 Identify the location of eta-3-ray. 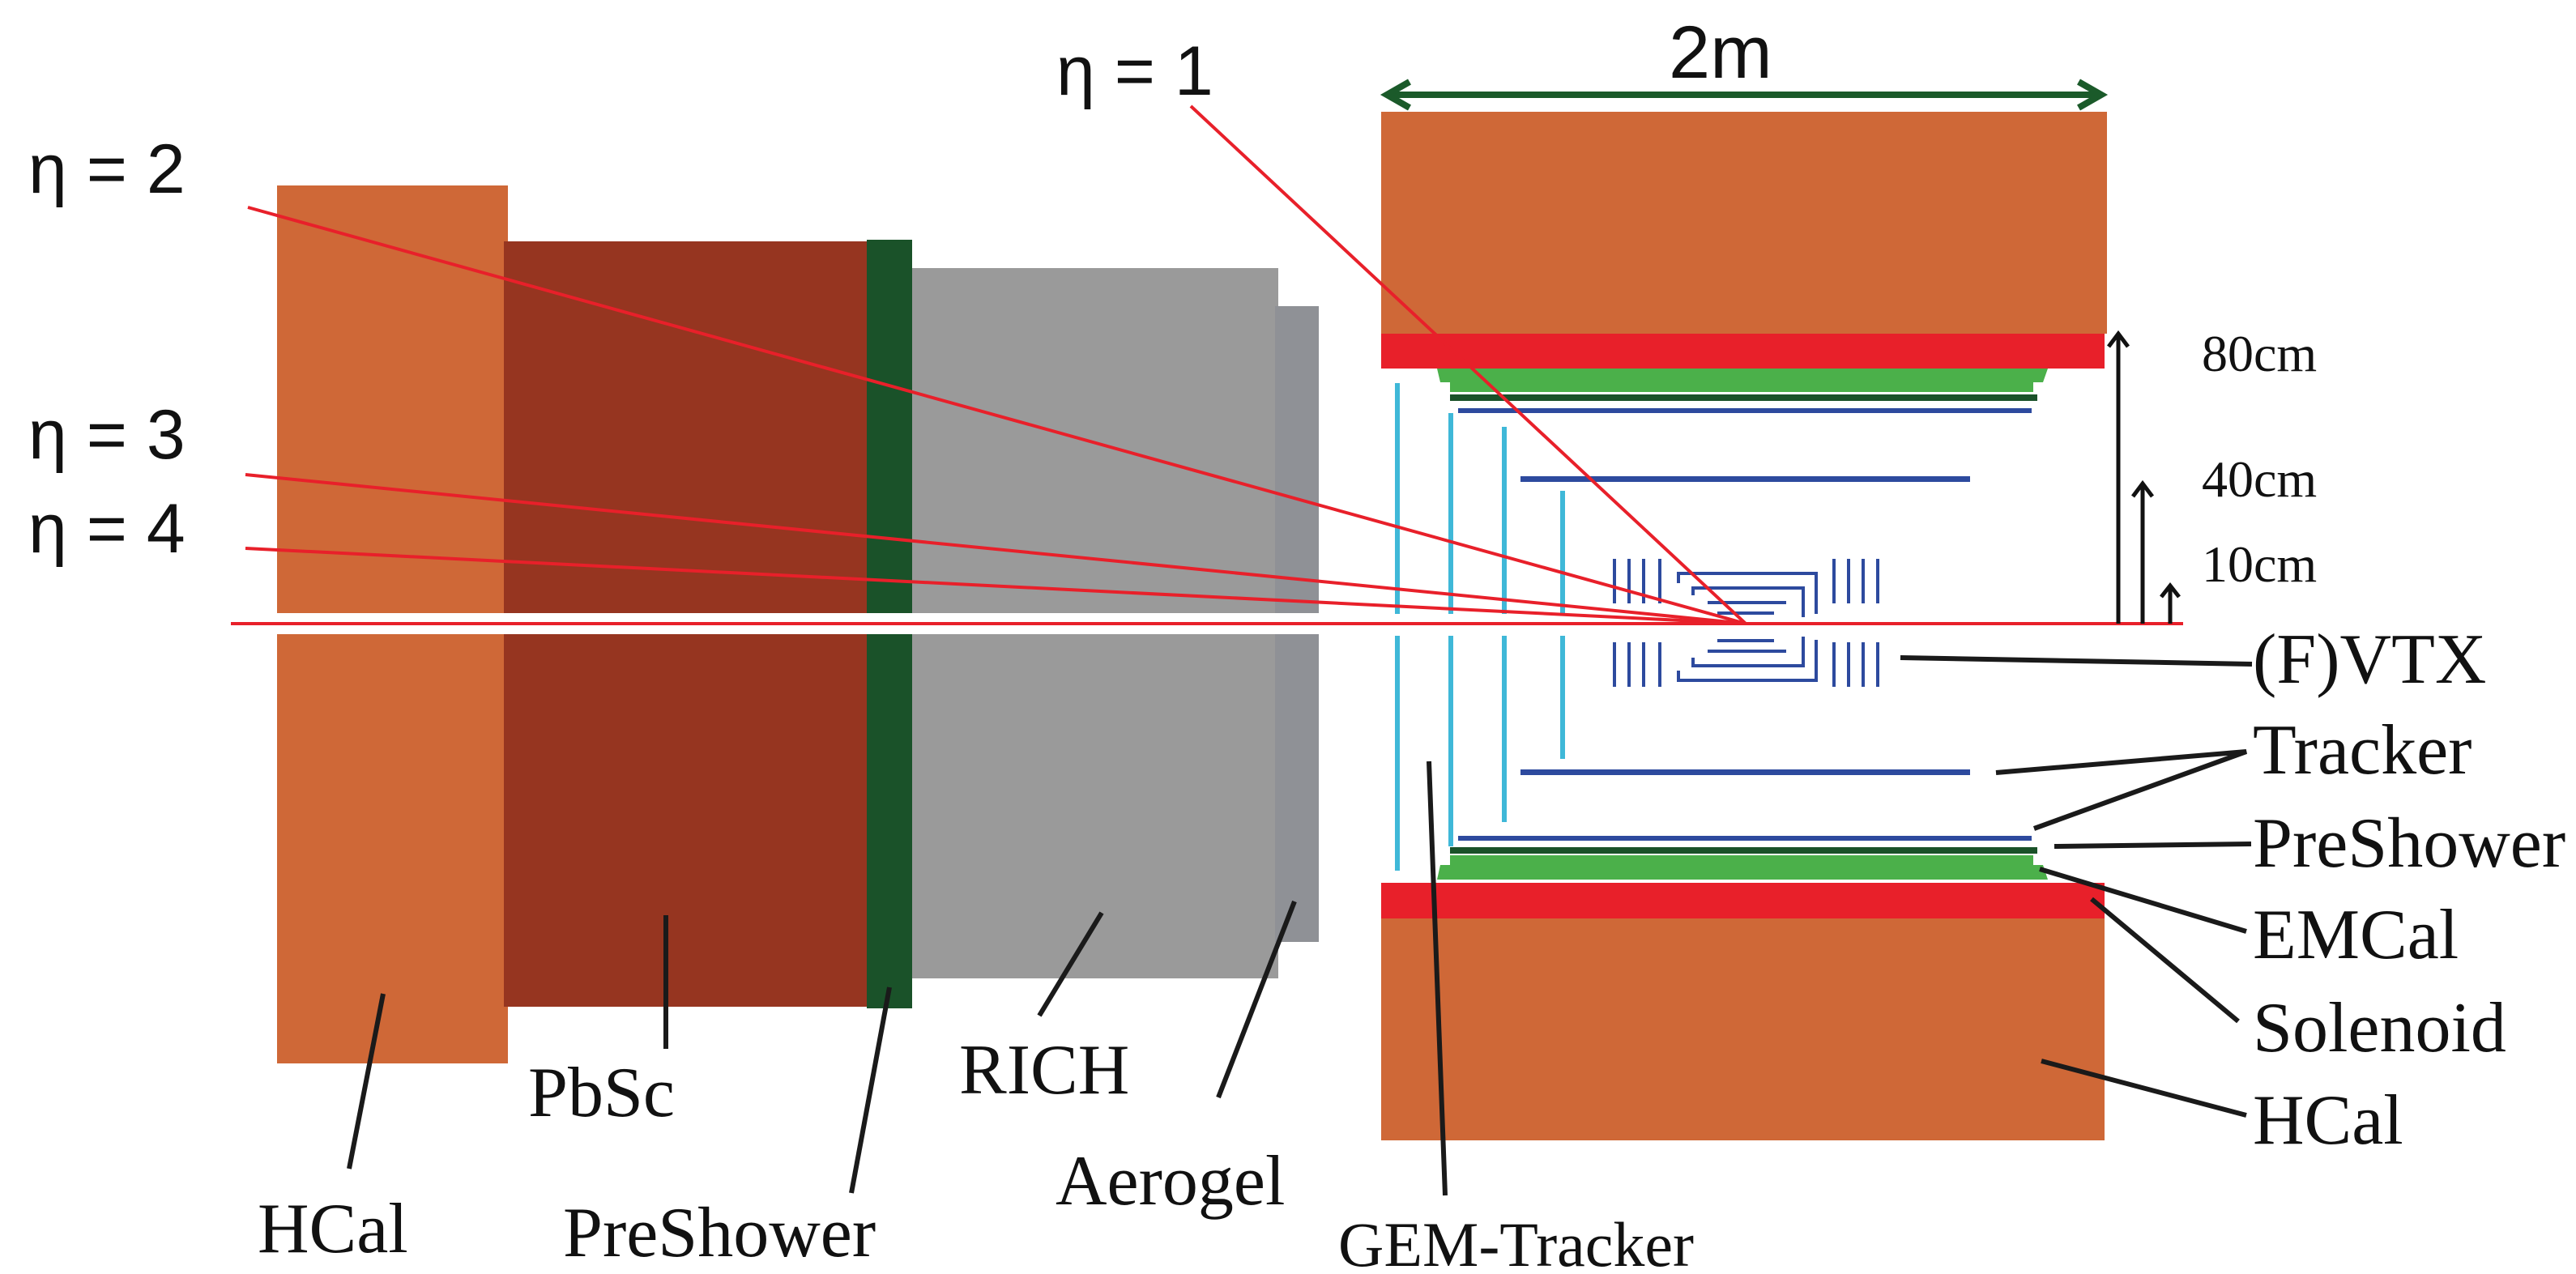
(996, 549).